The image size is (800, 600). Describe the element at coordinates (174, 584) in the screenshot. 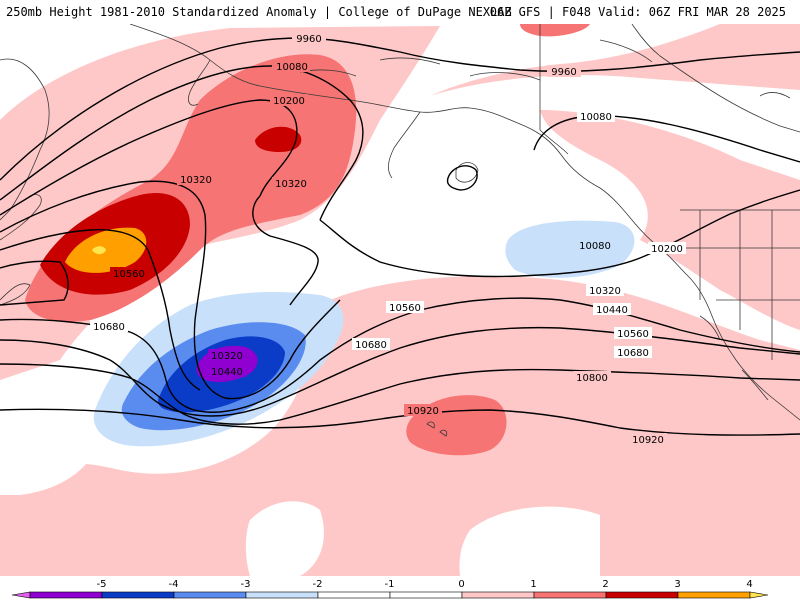

I see `colorbar-tick-label: -4` at that location.